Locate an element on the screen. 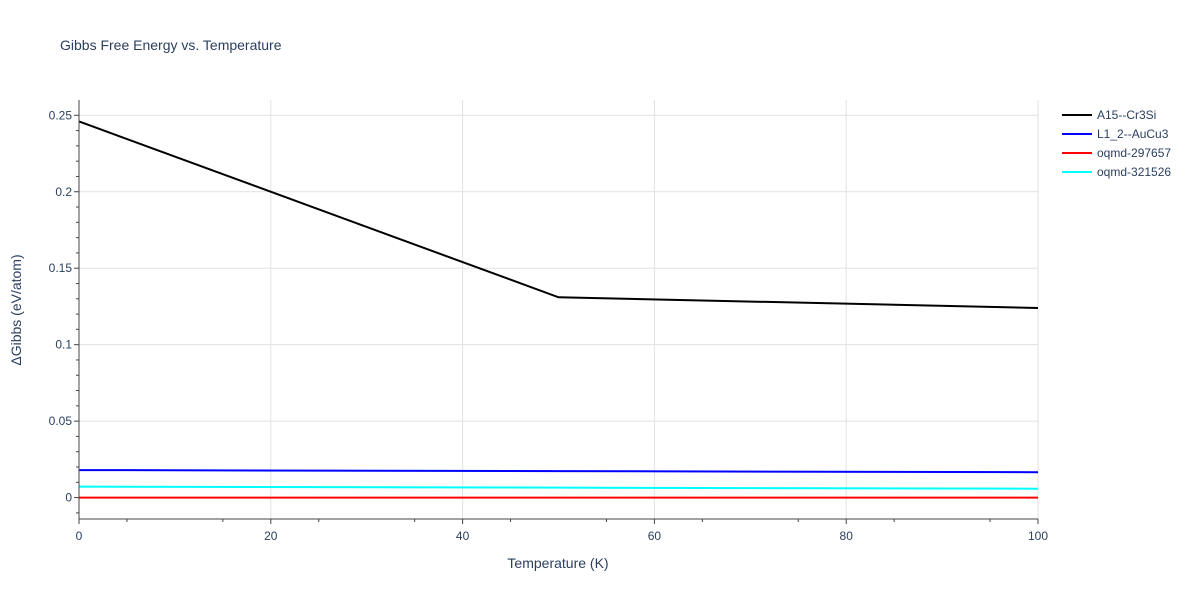 Image resolution: width=1200 pixels, height=600 pixels. legend-item: A15--Cr3Si is located at coordinates (1109, 115).